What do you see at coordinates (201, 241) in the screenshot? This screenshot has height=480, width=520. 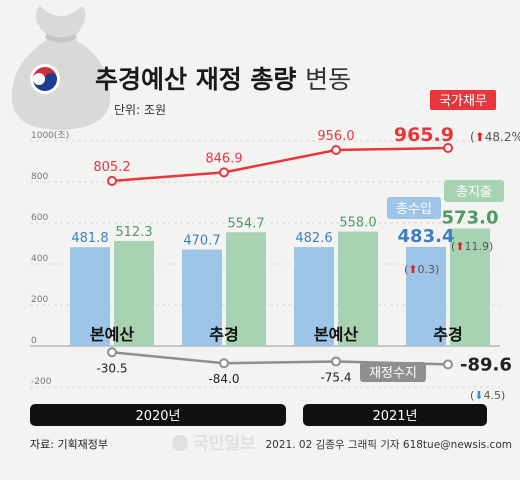 I see `revenue-value-label: 470.7` at bounding box center [201, 241].